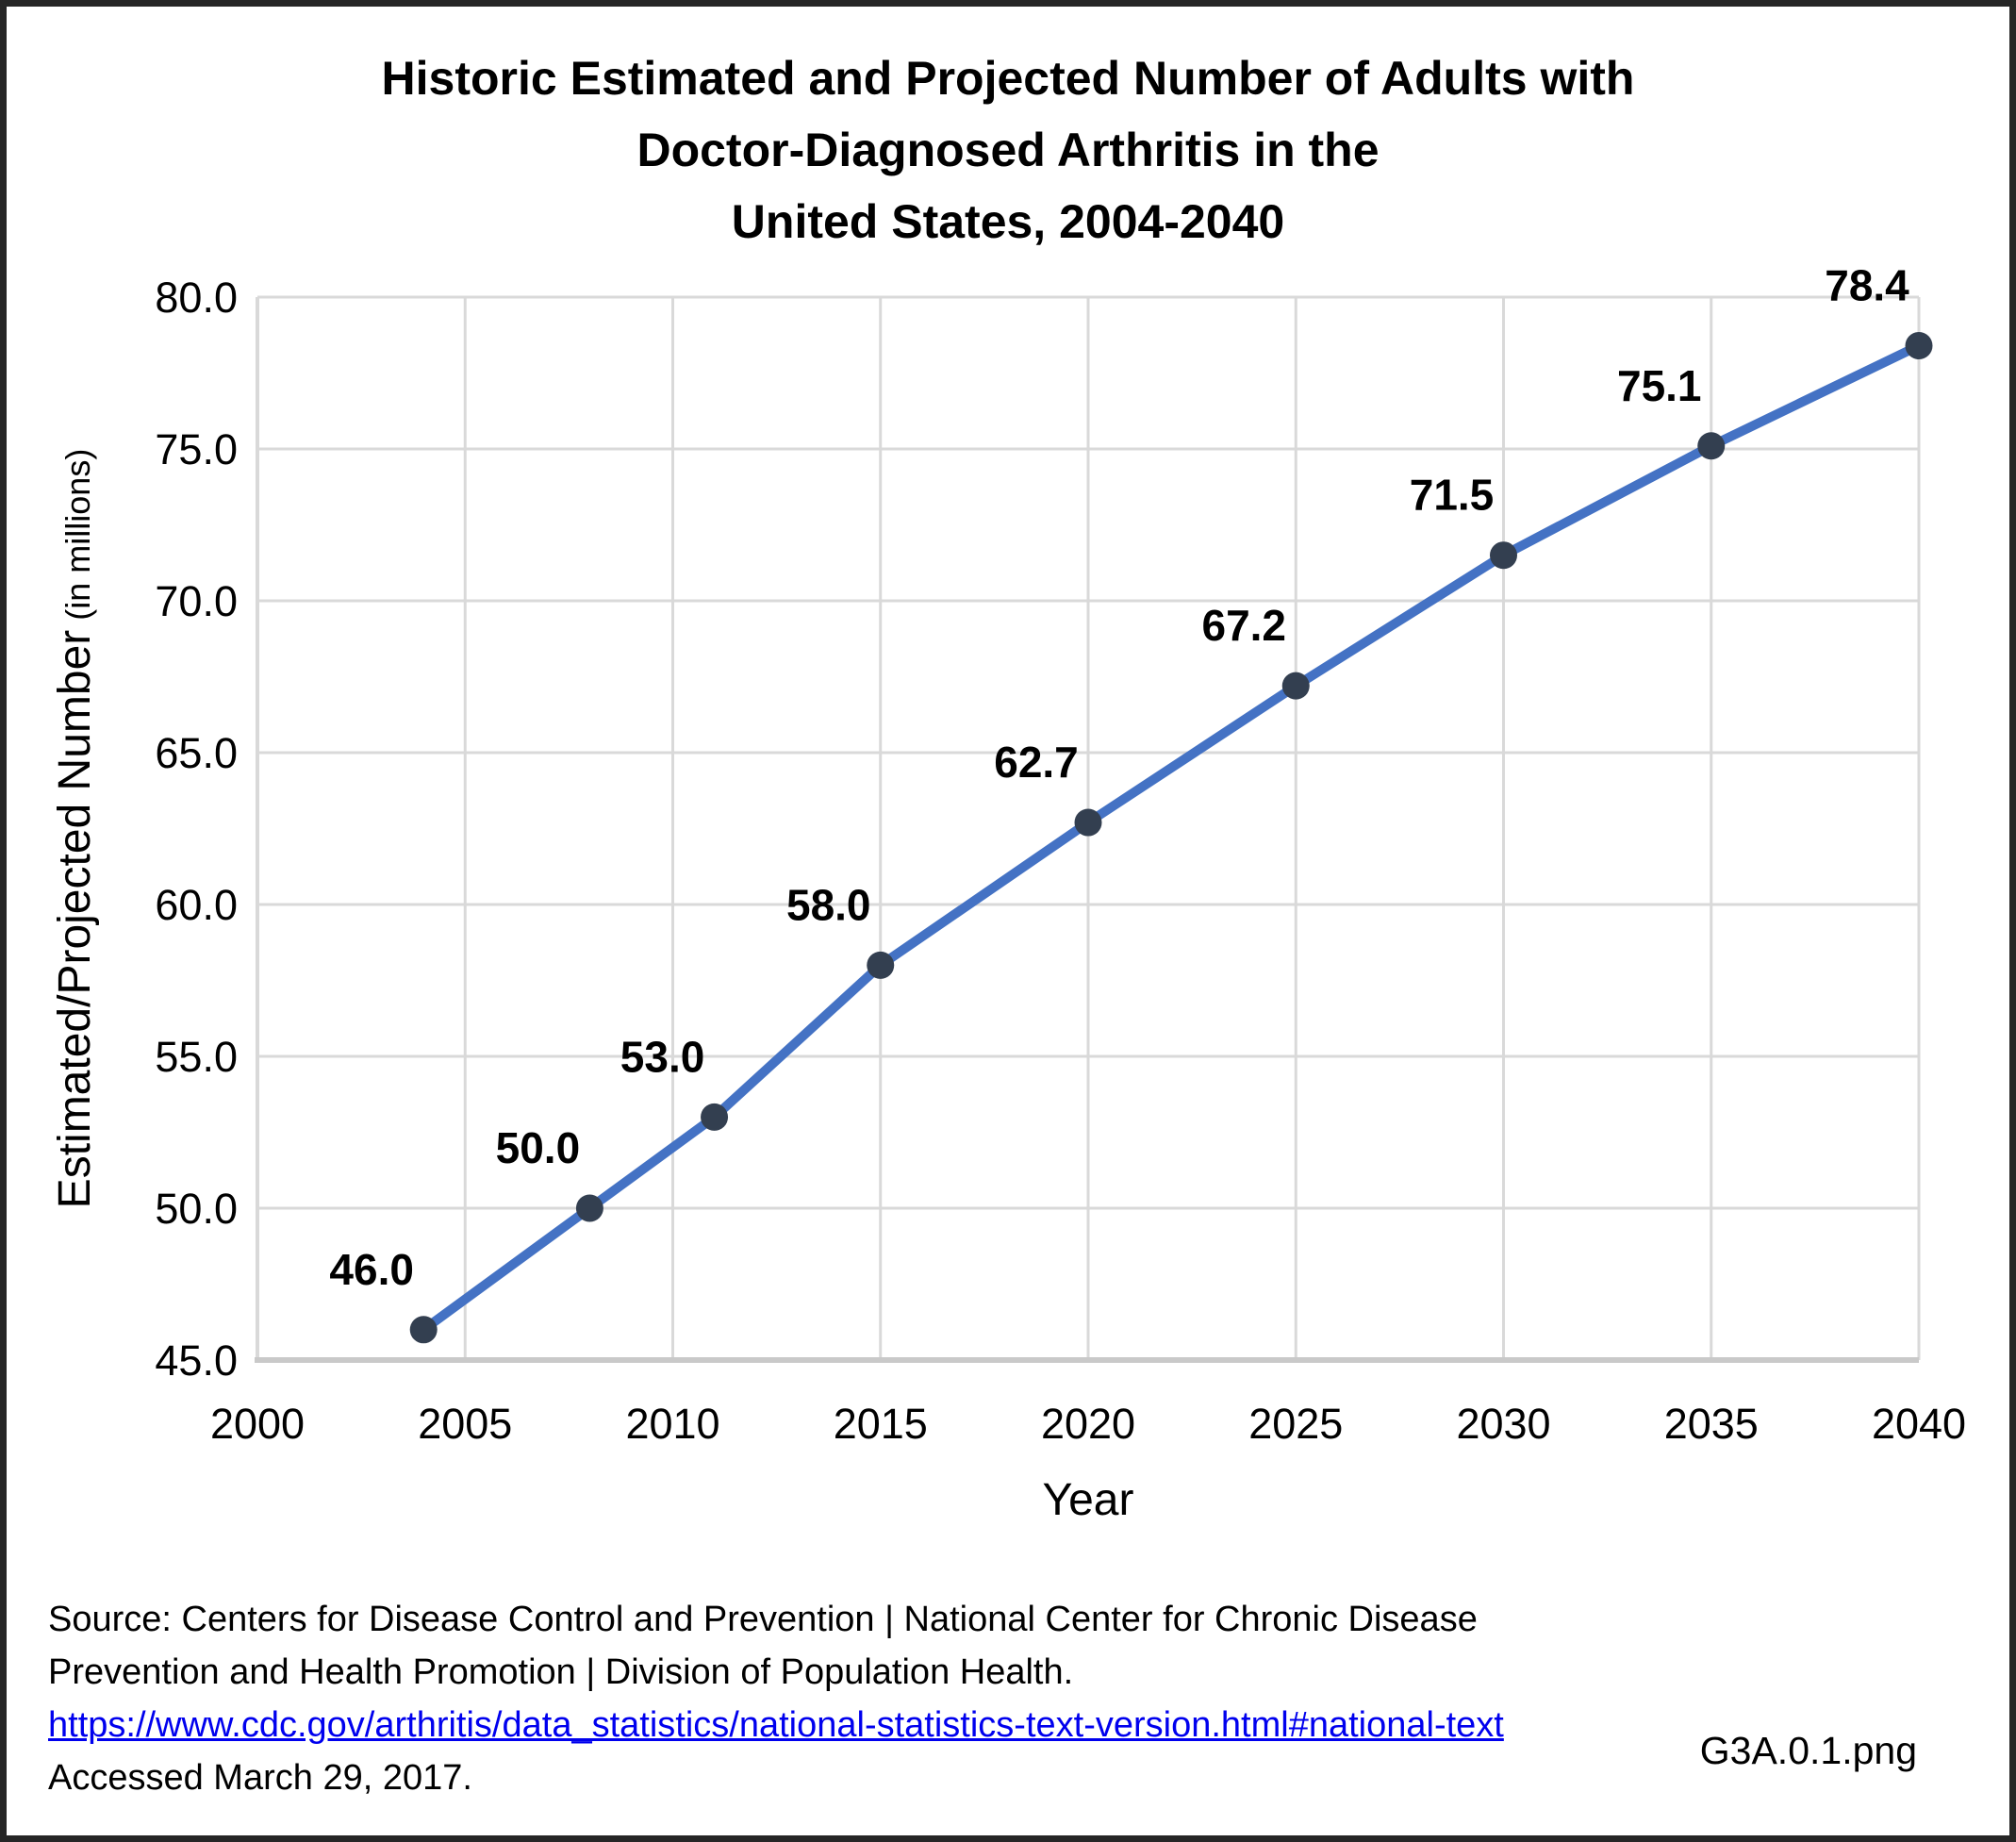 The image size is (2016, 1842). Describe the element at coordinates (196, 1360) in the screenshot. I see `y-tick-label: 45.0` at that location.